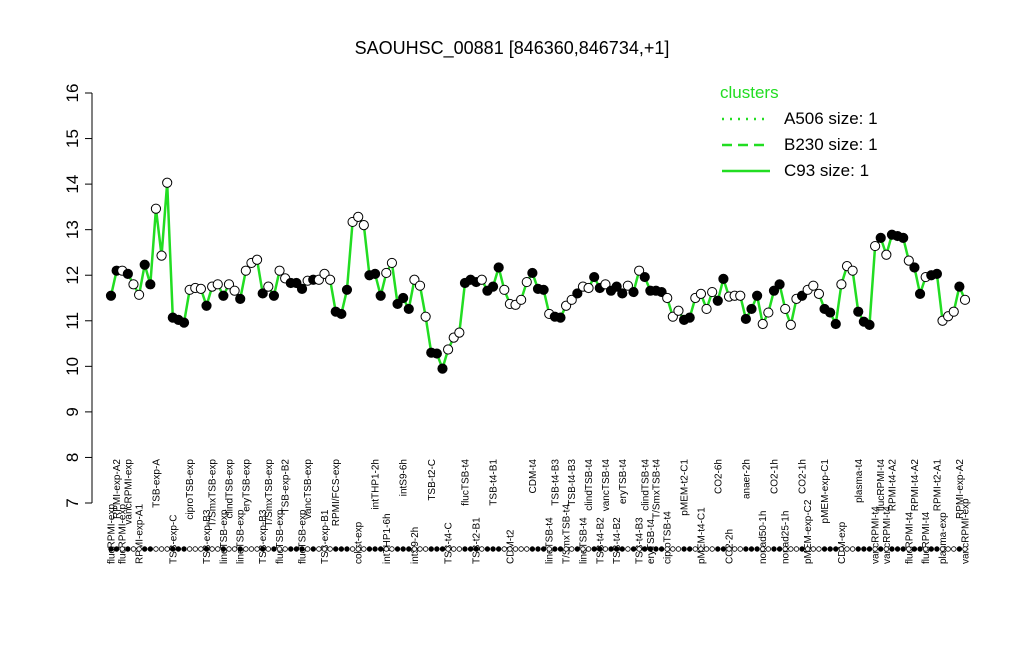  I want to click on x-tick-label: colist-exp, so click(359, 542).